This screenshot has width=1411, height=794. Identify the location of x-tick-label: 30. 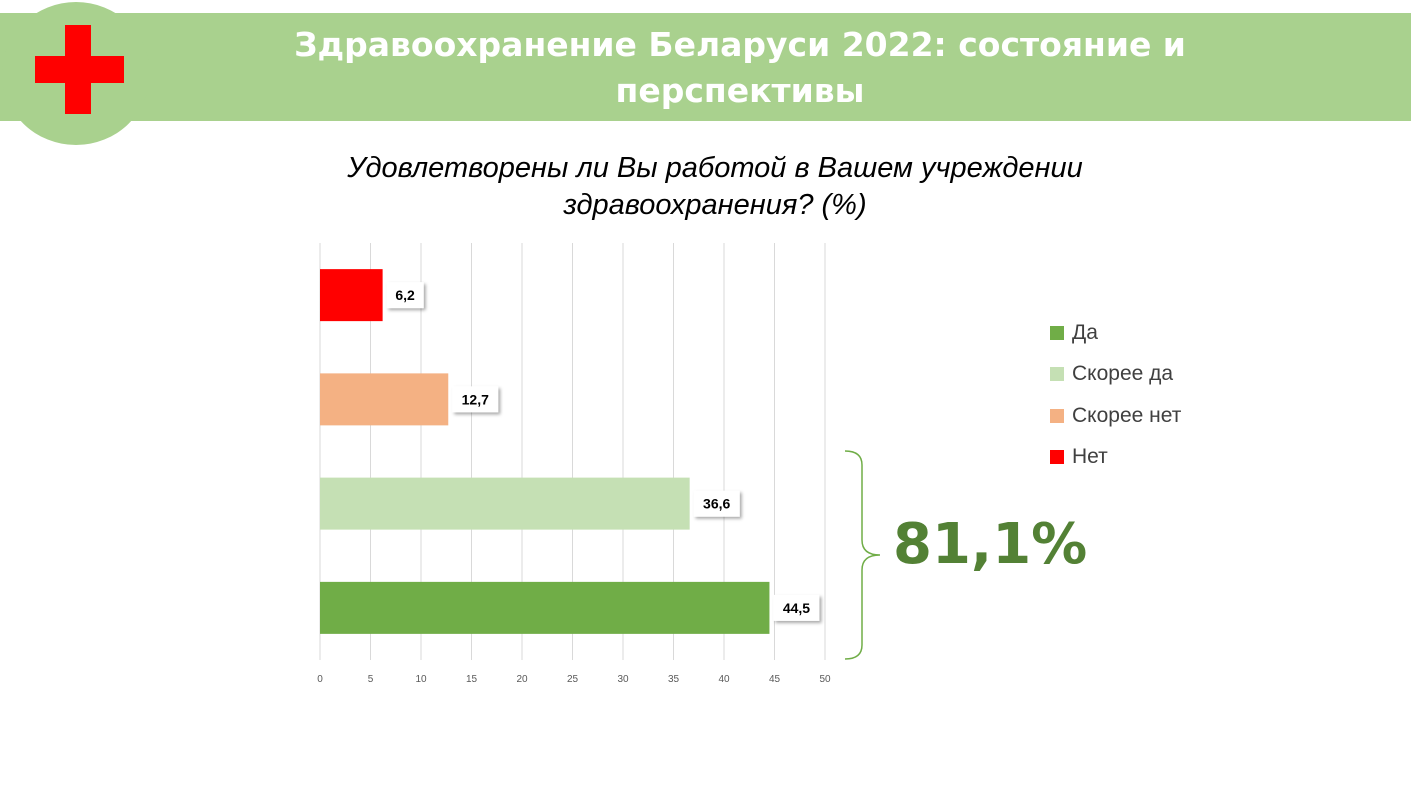
(623, 679).